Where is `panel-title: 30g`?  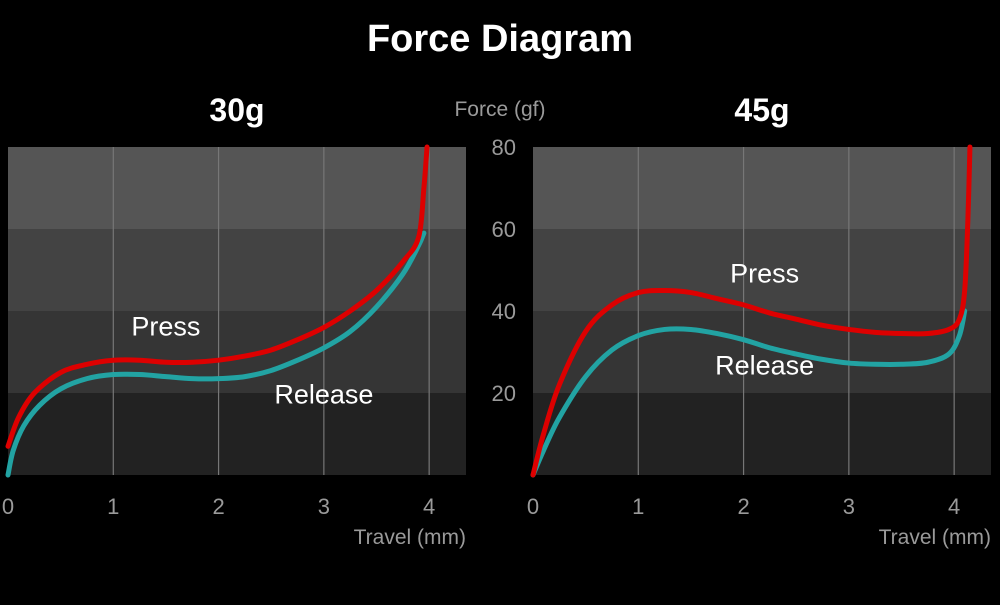
panel-title: 30g is located at coordinates (236, 110).